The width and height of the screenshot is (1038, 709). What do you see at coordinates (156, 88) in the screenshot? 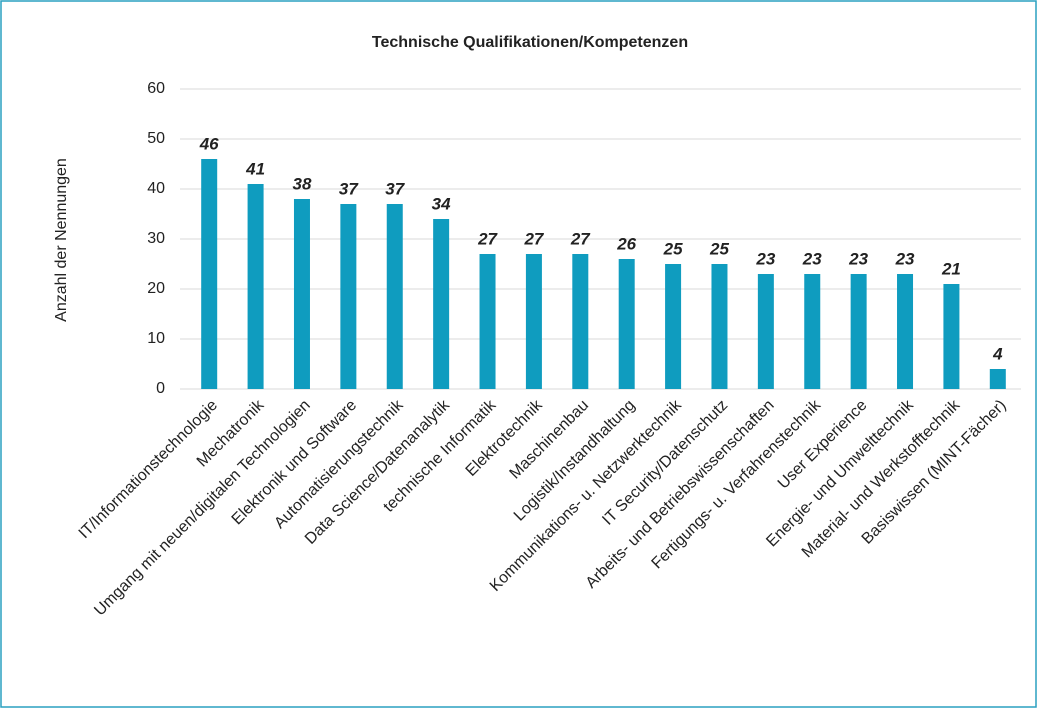
I see `y-tick-label: 60` at bounding box center [156, 88].